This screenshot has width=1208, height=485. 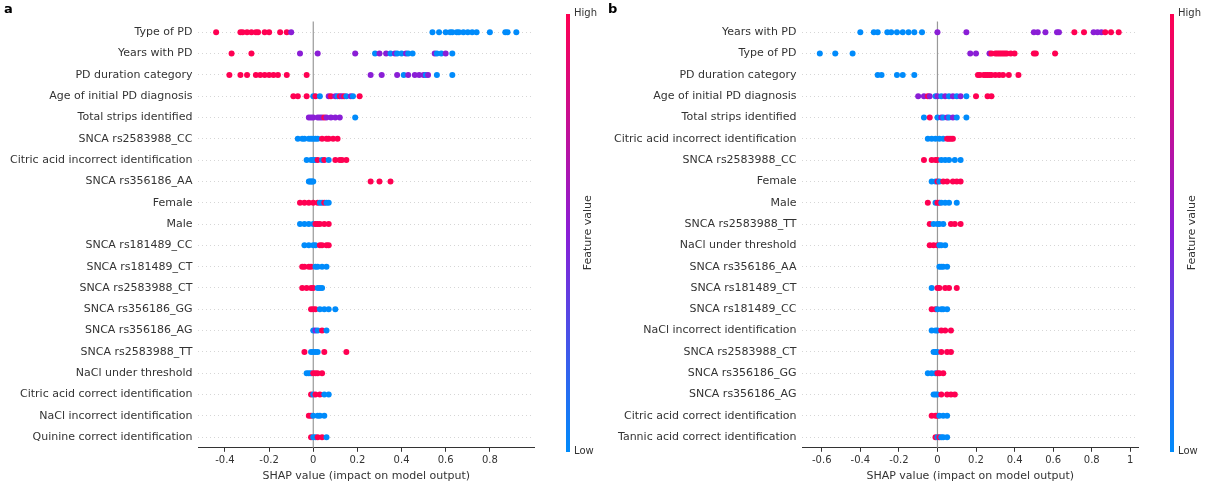 What do you see at coordinates (1130, 460) in the screenshot?
I see `x-tick-label: 1` at bounding box center [1130, 460].